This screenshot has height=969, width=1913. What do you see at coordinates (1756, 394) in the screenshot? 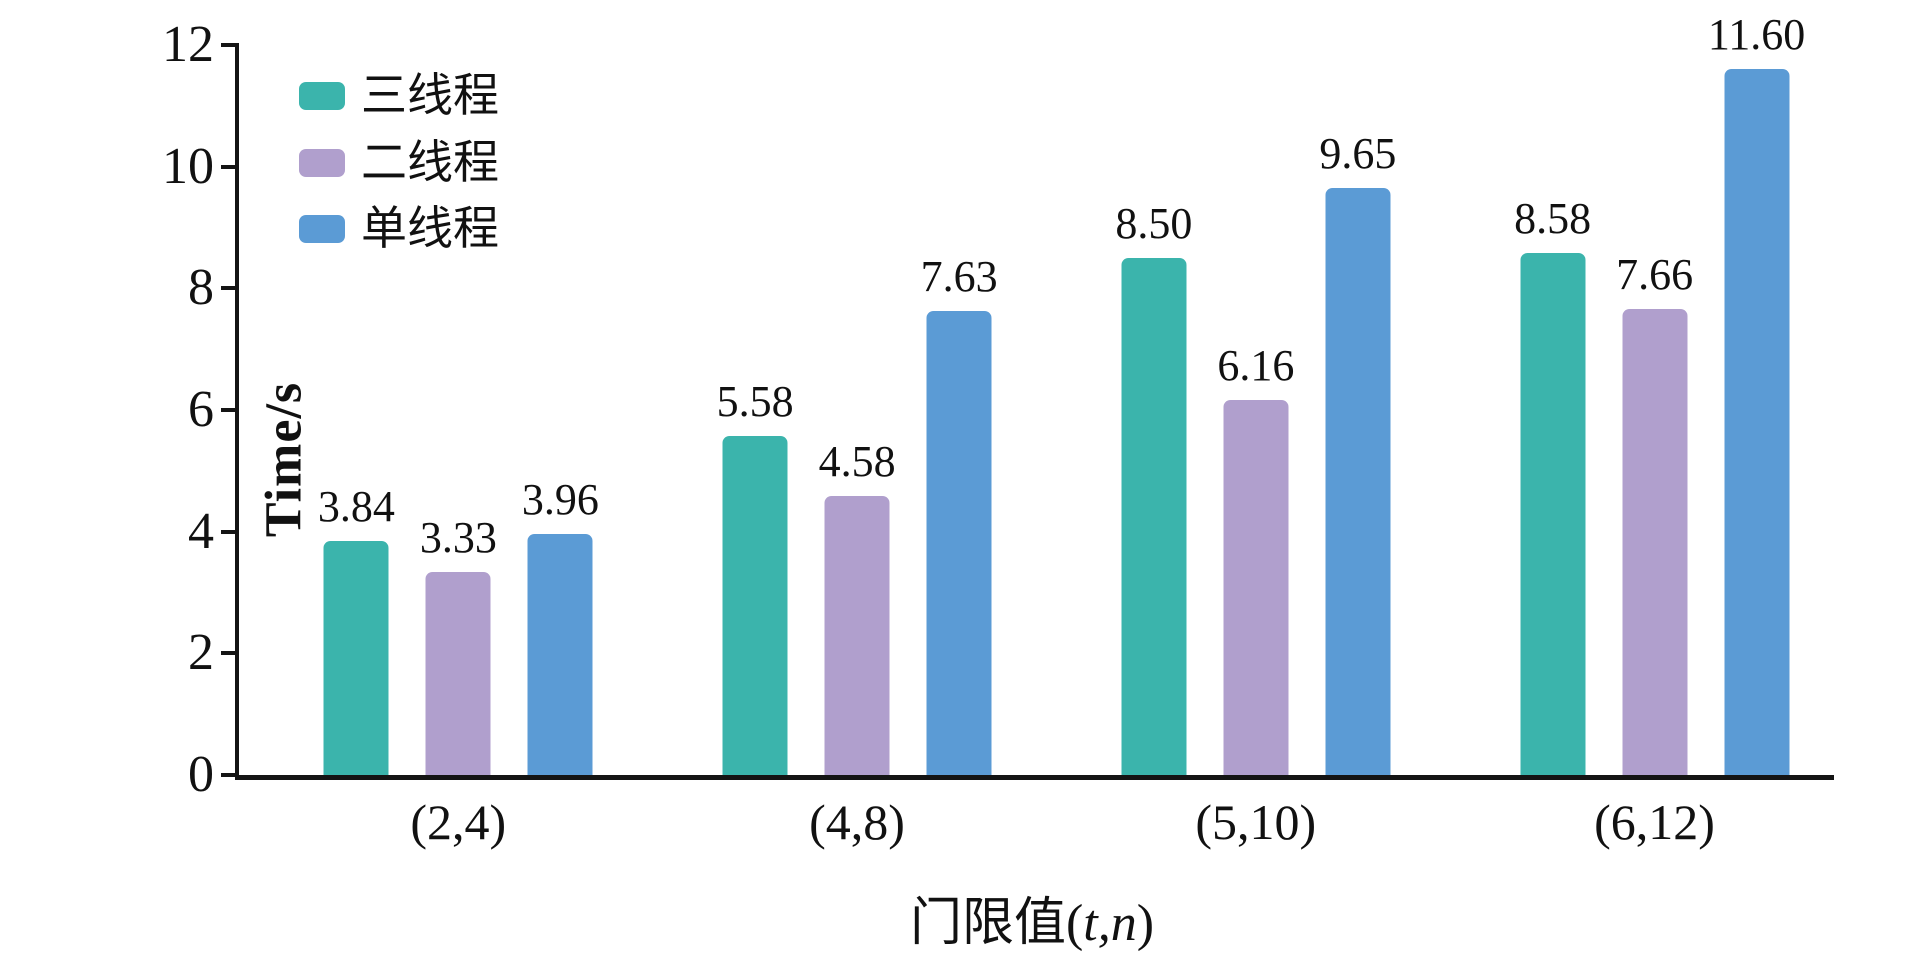
I see `bar-单线程-(6,12): 11.60` at bounding box center [1756, 394].